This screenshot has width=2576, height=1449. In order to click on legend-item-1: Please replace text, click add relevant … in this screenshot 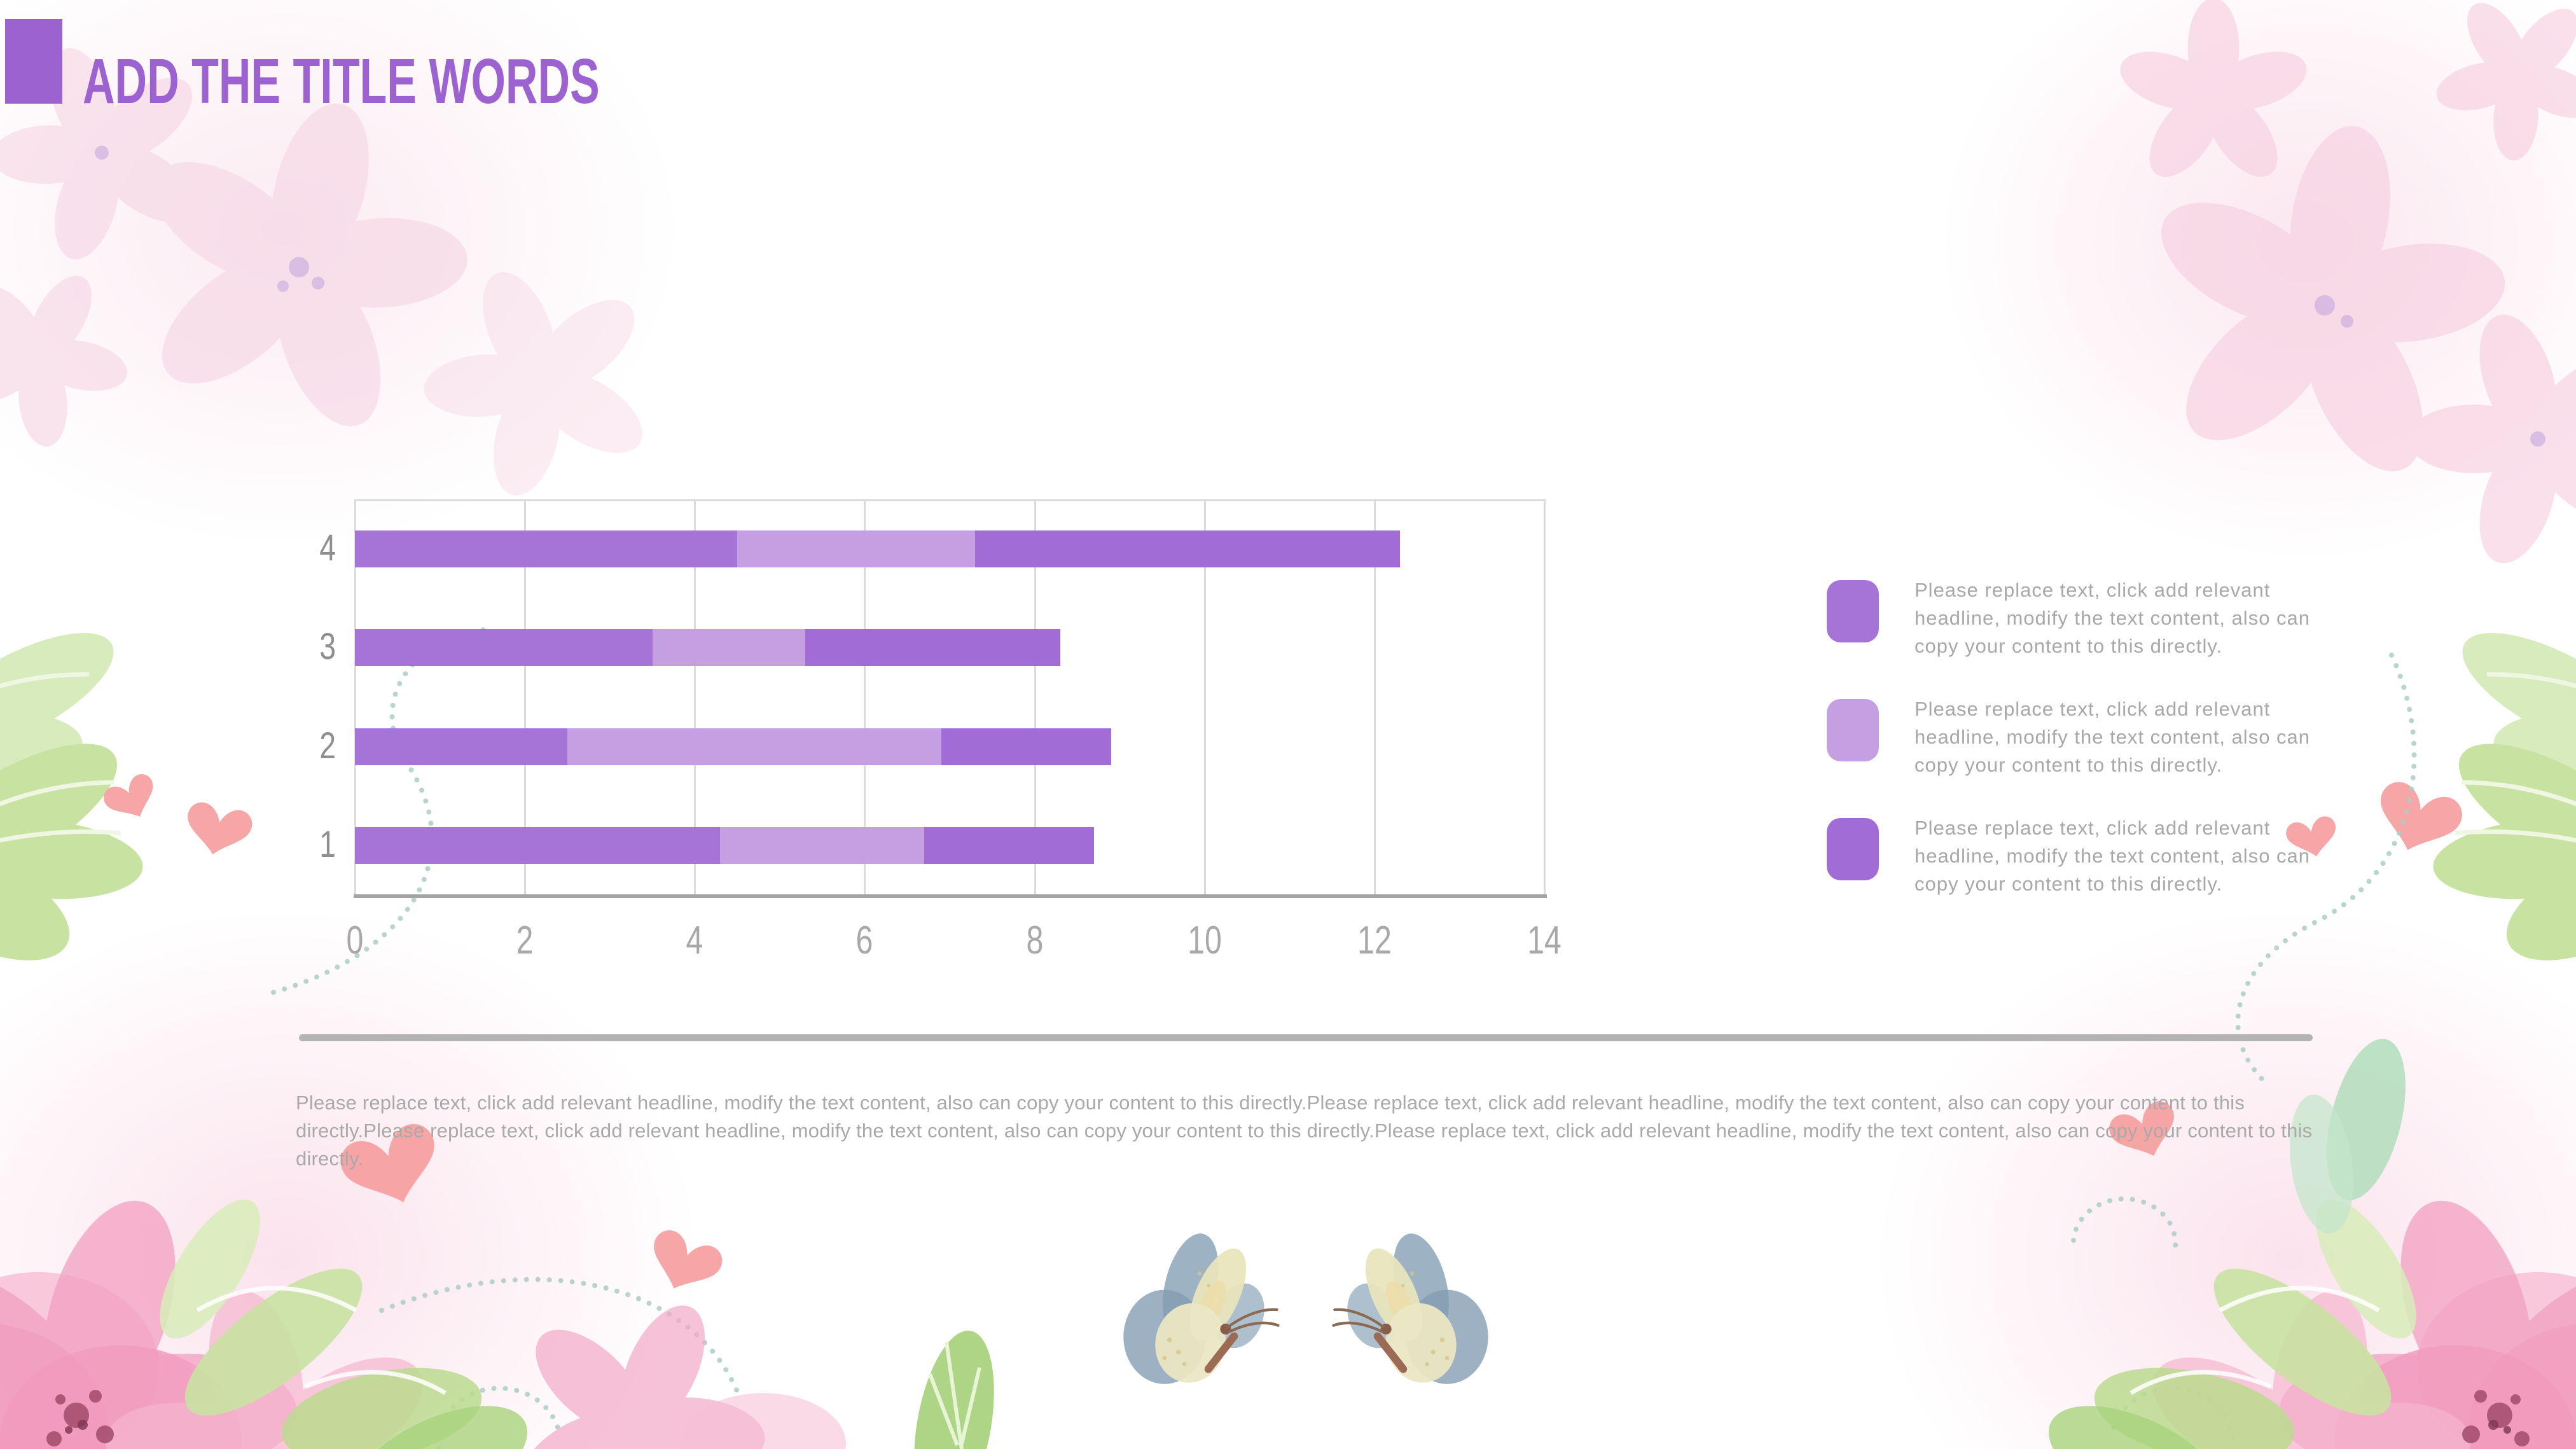, I will do `click(2082, 619)`.